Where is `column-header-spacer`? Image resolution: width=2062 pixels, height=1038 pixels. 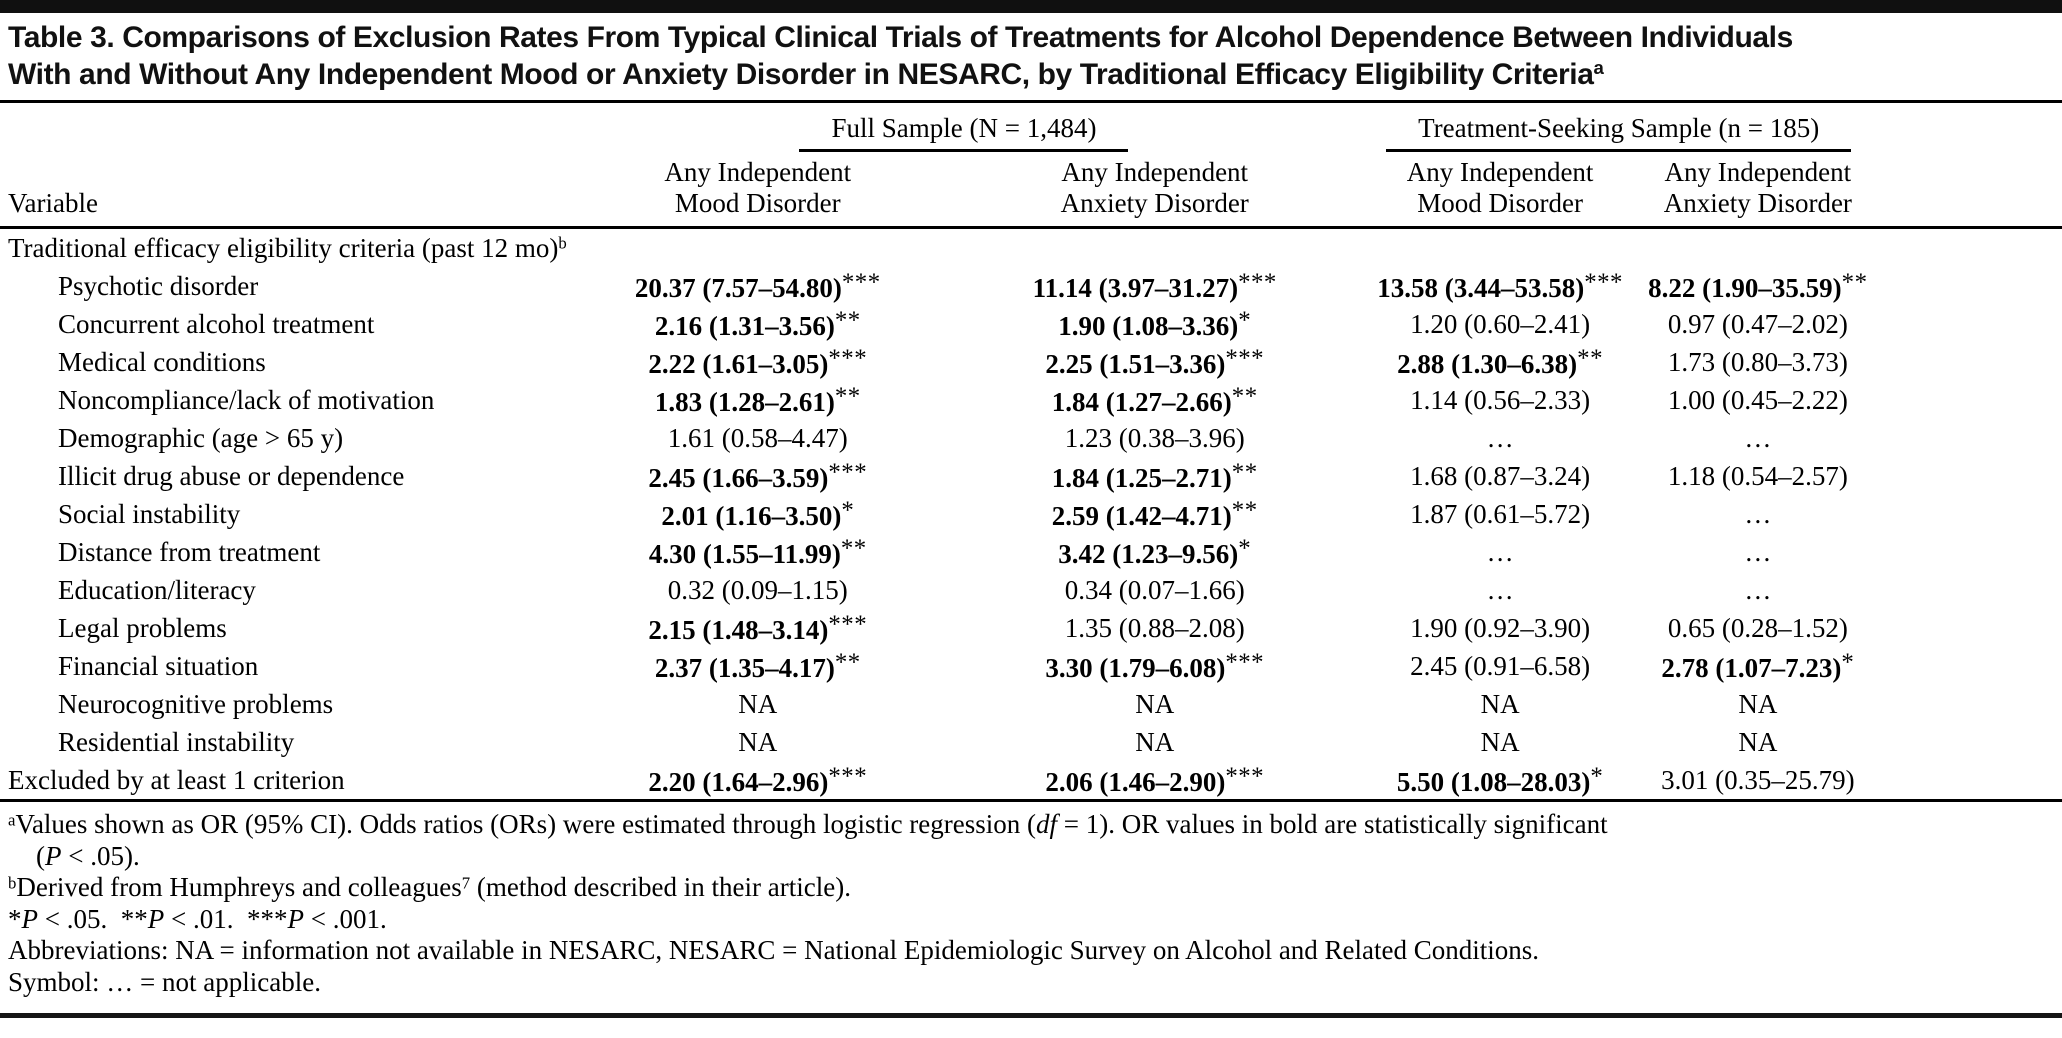 column-header-spacer is located at coordinates (1969, 191).